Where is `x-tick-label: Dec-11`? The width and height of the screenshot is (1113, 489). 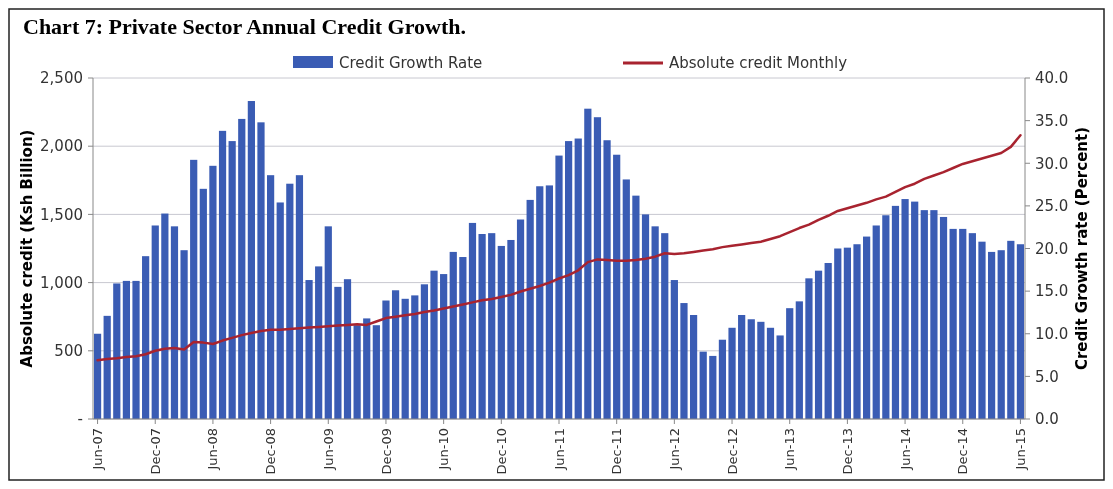
x-tick-label: Dec-11 is located at coordinates (617, 451).